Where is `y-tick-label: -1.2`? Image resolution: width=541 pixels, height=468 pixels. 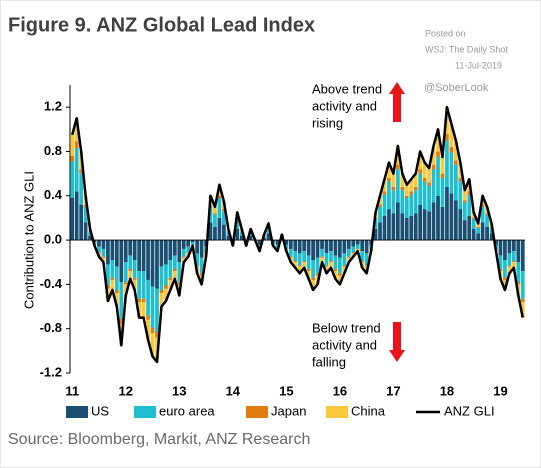 y-tick-label: -1.2 is located at coordinates (51, 371).